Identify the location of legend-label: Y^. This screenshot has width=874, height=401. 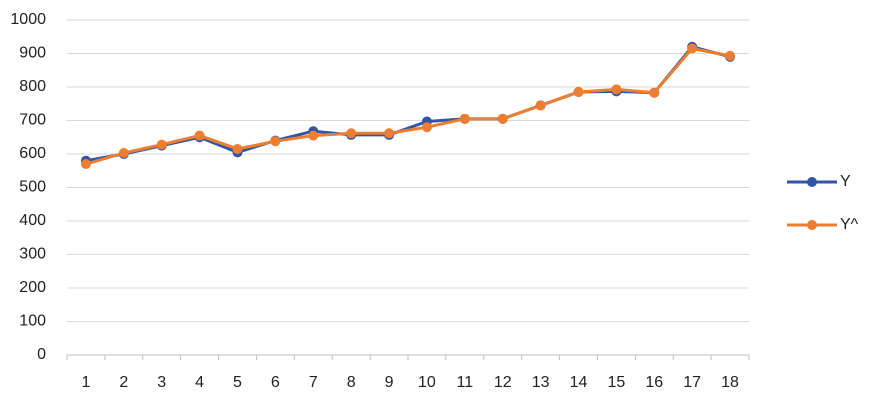
(849, 224).